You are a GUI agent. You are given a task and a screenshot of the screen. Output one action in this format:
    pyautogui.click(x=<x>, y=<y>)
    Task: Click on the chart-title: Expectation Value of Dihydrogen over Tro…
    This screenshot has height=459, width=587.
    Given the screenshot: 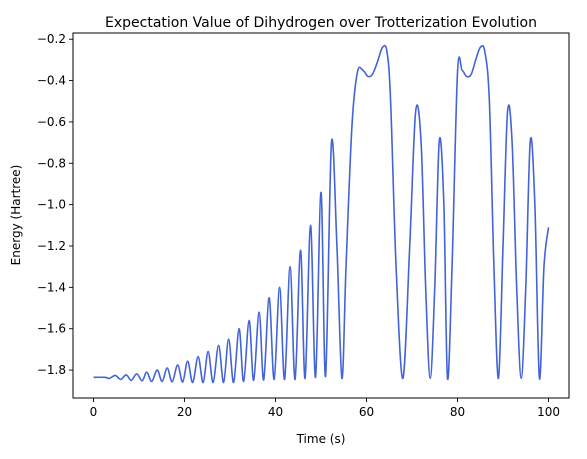 What is the action you would take?
    pyautogui.click(x=321, y=23)
    